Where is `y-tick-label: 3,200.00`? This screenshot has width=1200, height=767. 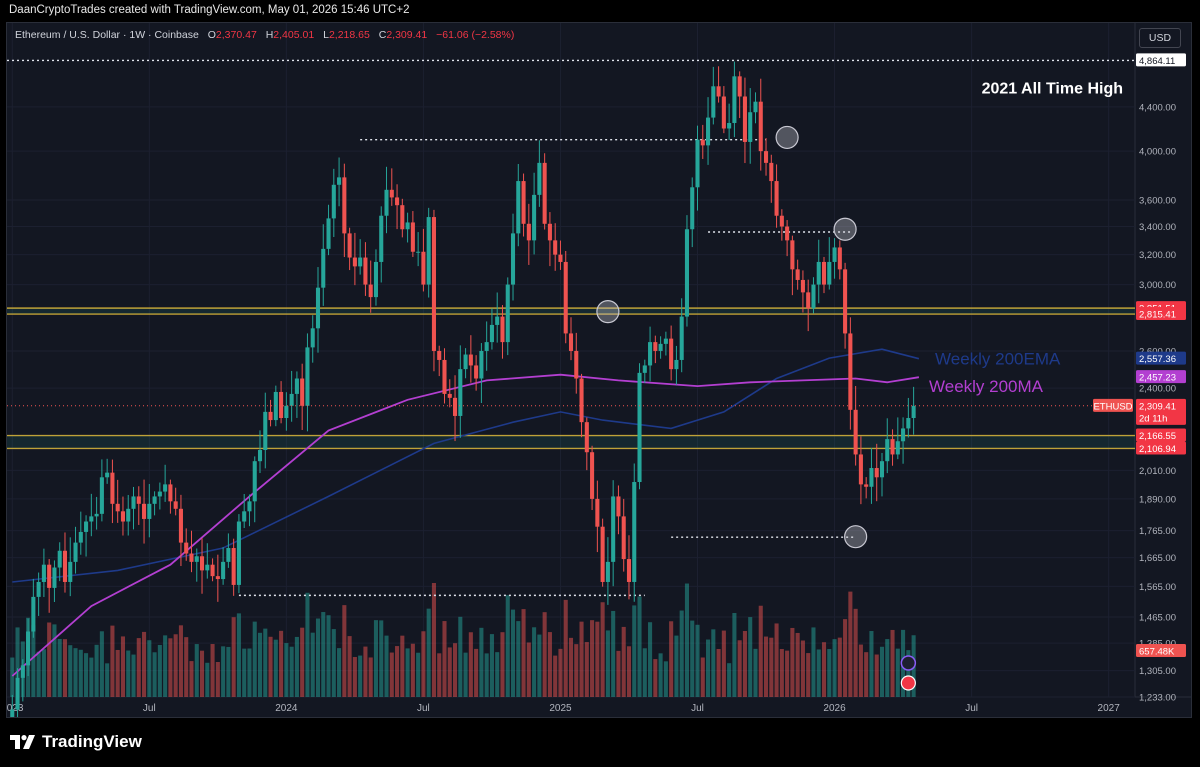 y-tick-label: 3,200.00 is located at coordinates (1157, 255).